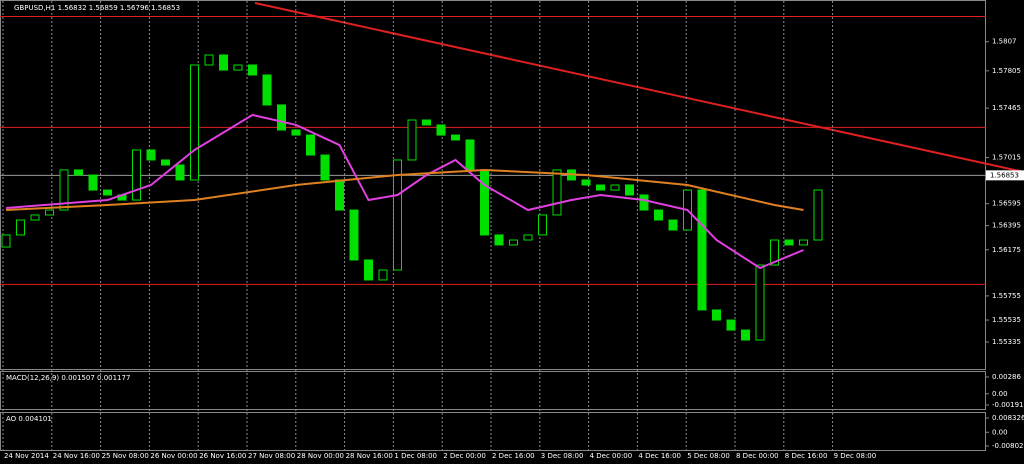 This screenshot has width=1024, height=464. Describe the element at coordinates (611, 456) in the screenshot. I see `time-label: 4 Dec 00:00` at that location.